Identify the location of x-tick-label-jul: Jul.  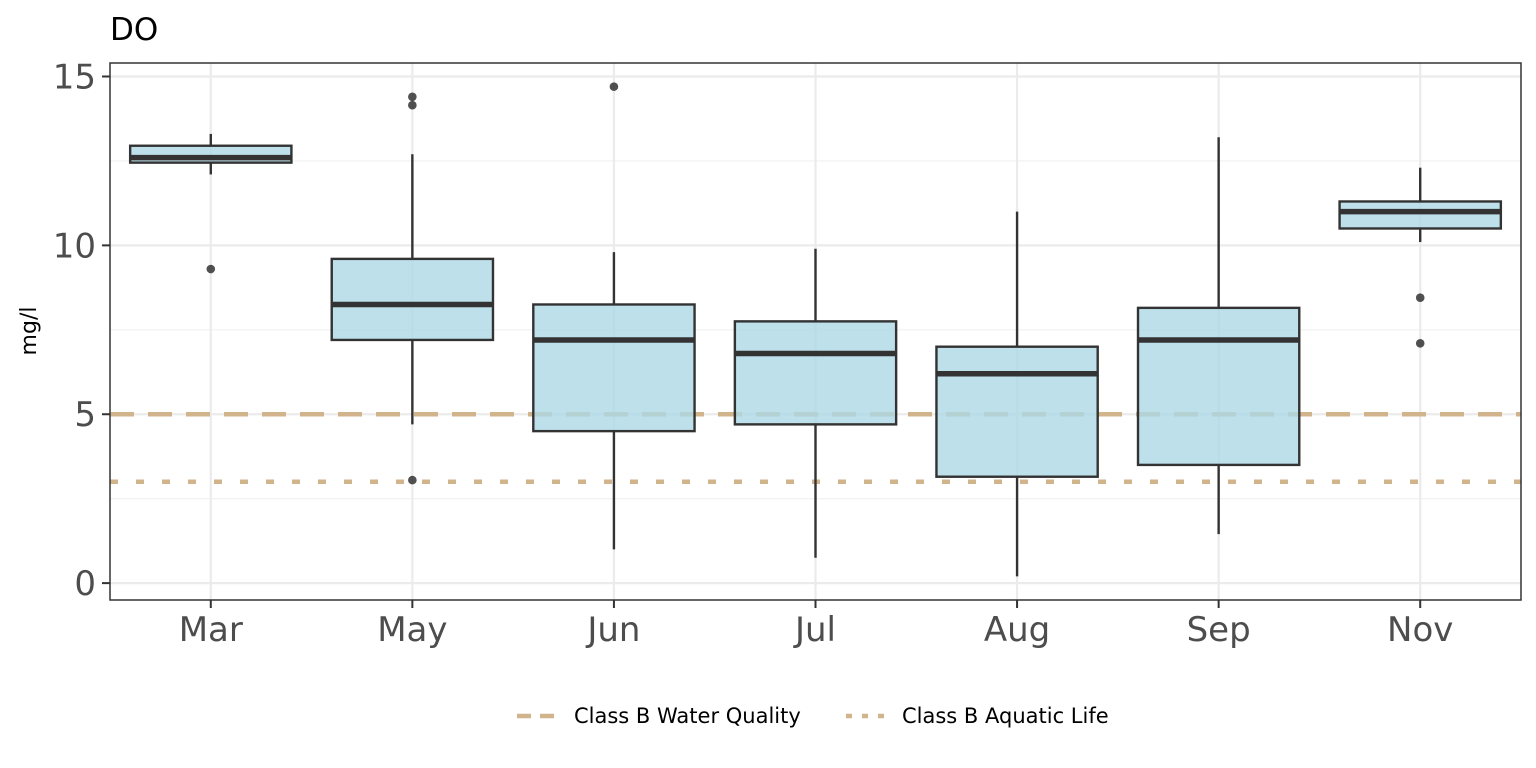
(814, 630).